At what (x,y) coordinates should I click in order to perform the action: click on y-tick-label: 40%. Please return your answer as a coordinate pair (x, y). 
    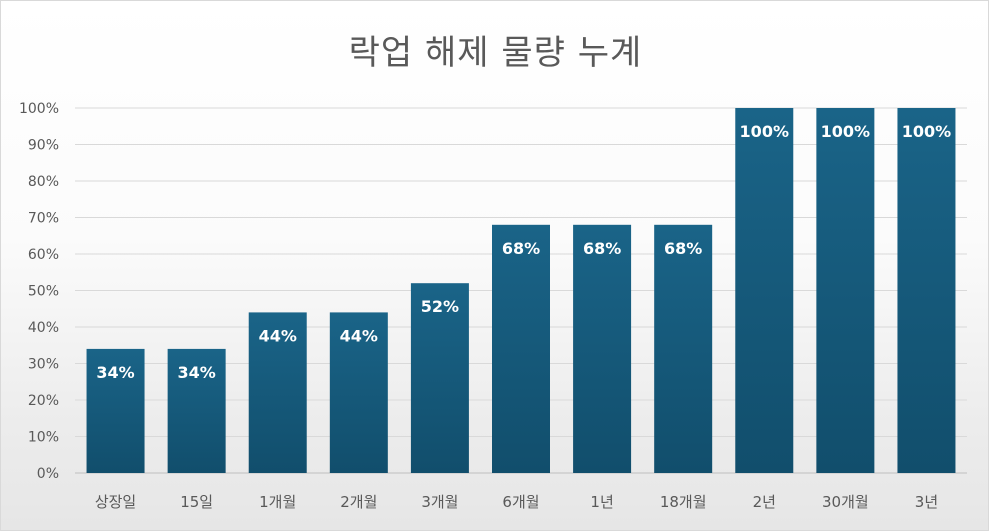
    Looking at the image, I should click on (43, 328).